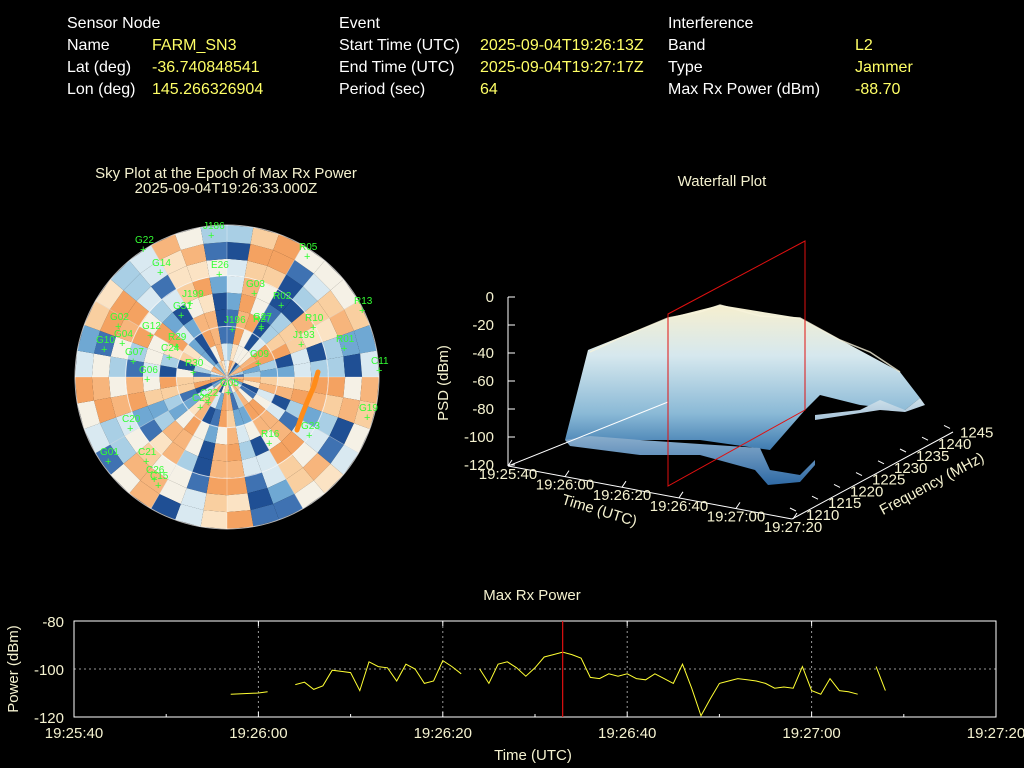 This screenshot has width=1024, height=768. What do you see at coordinates (722, 181) in the screenshot?
I see `waterfall-title: Waterfall Plot` at bounding box center [722, 181].